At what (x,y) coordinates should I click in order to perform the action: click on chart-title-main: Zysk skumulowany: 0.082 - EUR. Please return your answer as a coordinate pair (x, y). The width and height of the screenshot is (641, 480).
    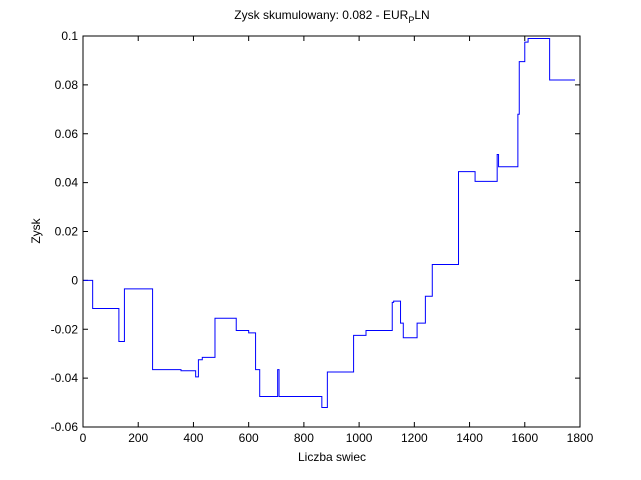
    Looking at the image, I should click on (321, 15).